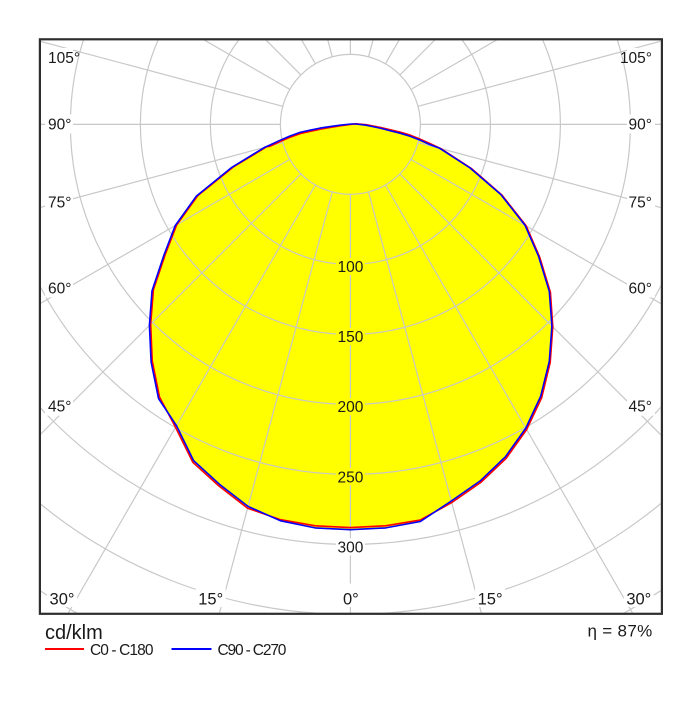 The width and height of the screenshot is (700, 705). Describe the element at coordinates (74, 633) in the screenshot. I see `svg-text: cd/klm` at that location.